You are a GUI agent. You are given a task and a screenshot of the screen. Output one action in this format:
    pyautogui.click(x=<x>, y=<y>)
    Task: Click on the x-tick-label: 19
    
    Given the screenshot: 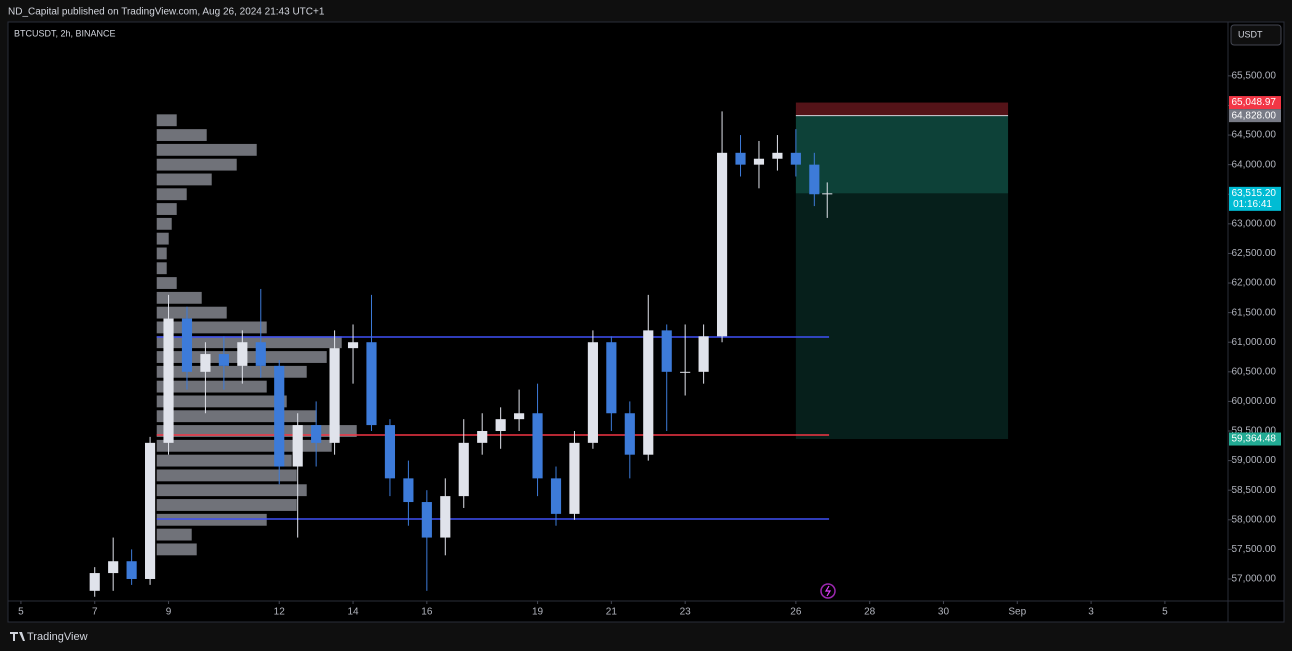 What is the action you would take?
    pyautogui.click(x=538, y=612)
    